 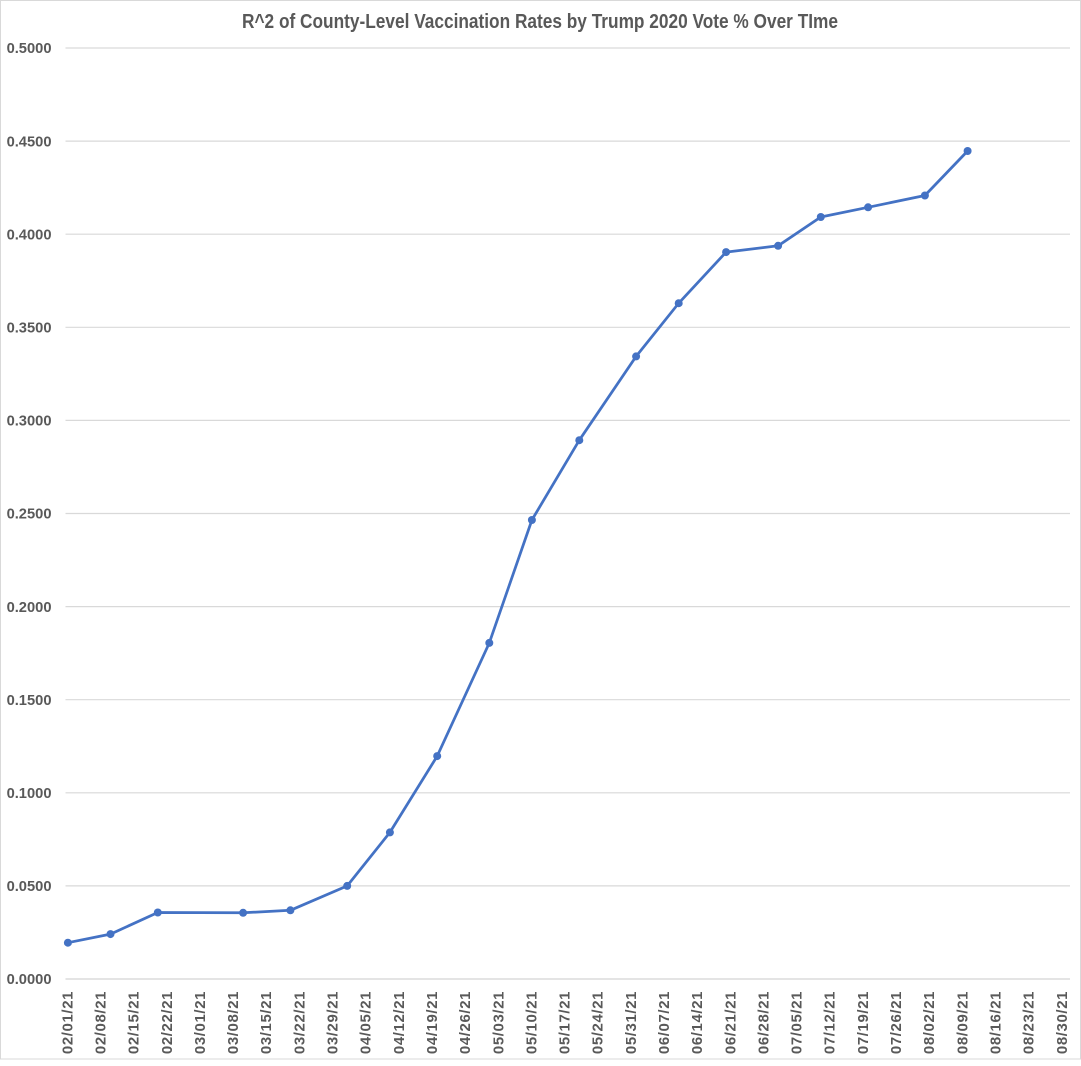 What do you see at coordinates (266, 1022) in the screenshot?
I see `svg-text: 03/15/21` at bounding box center [266, 1022].